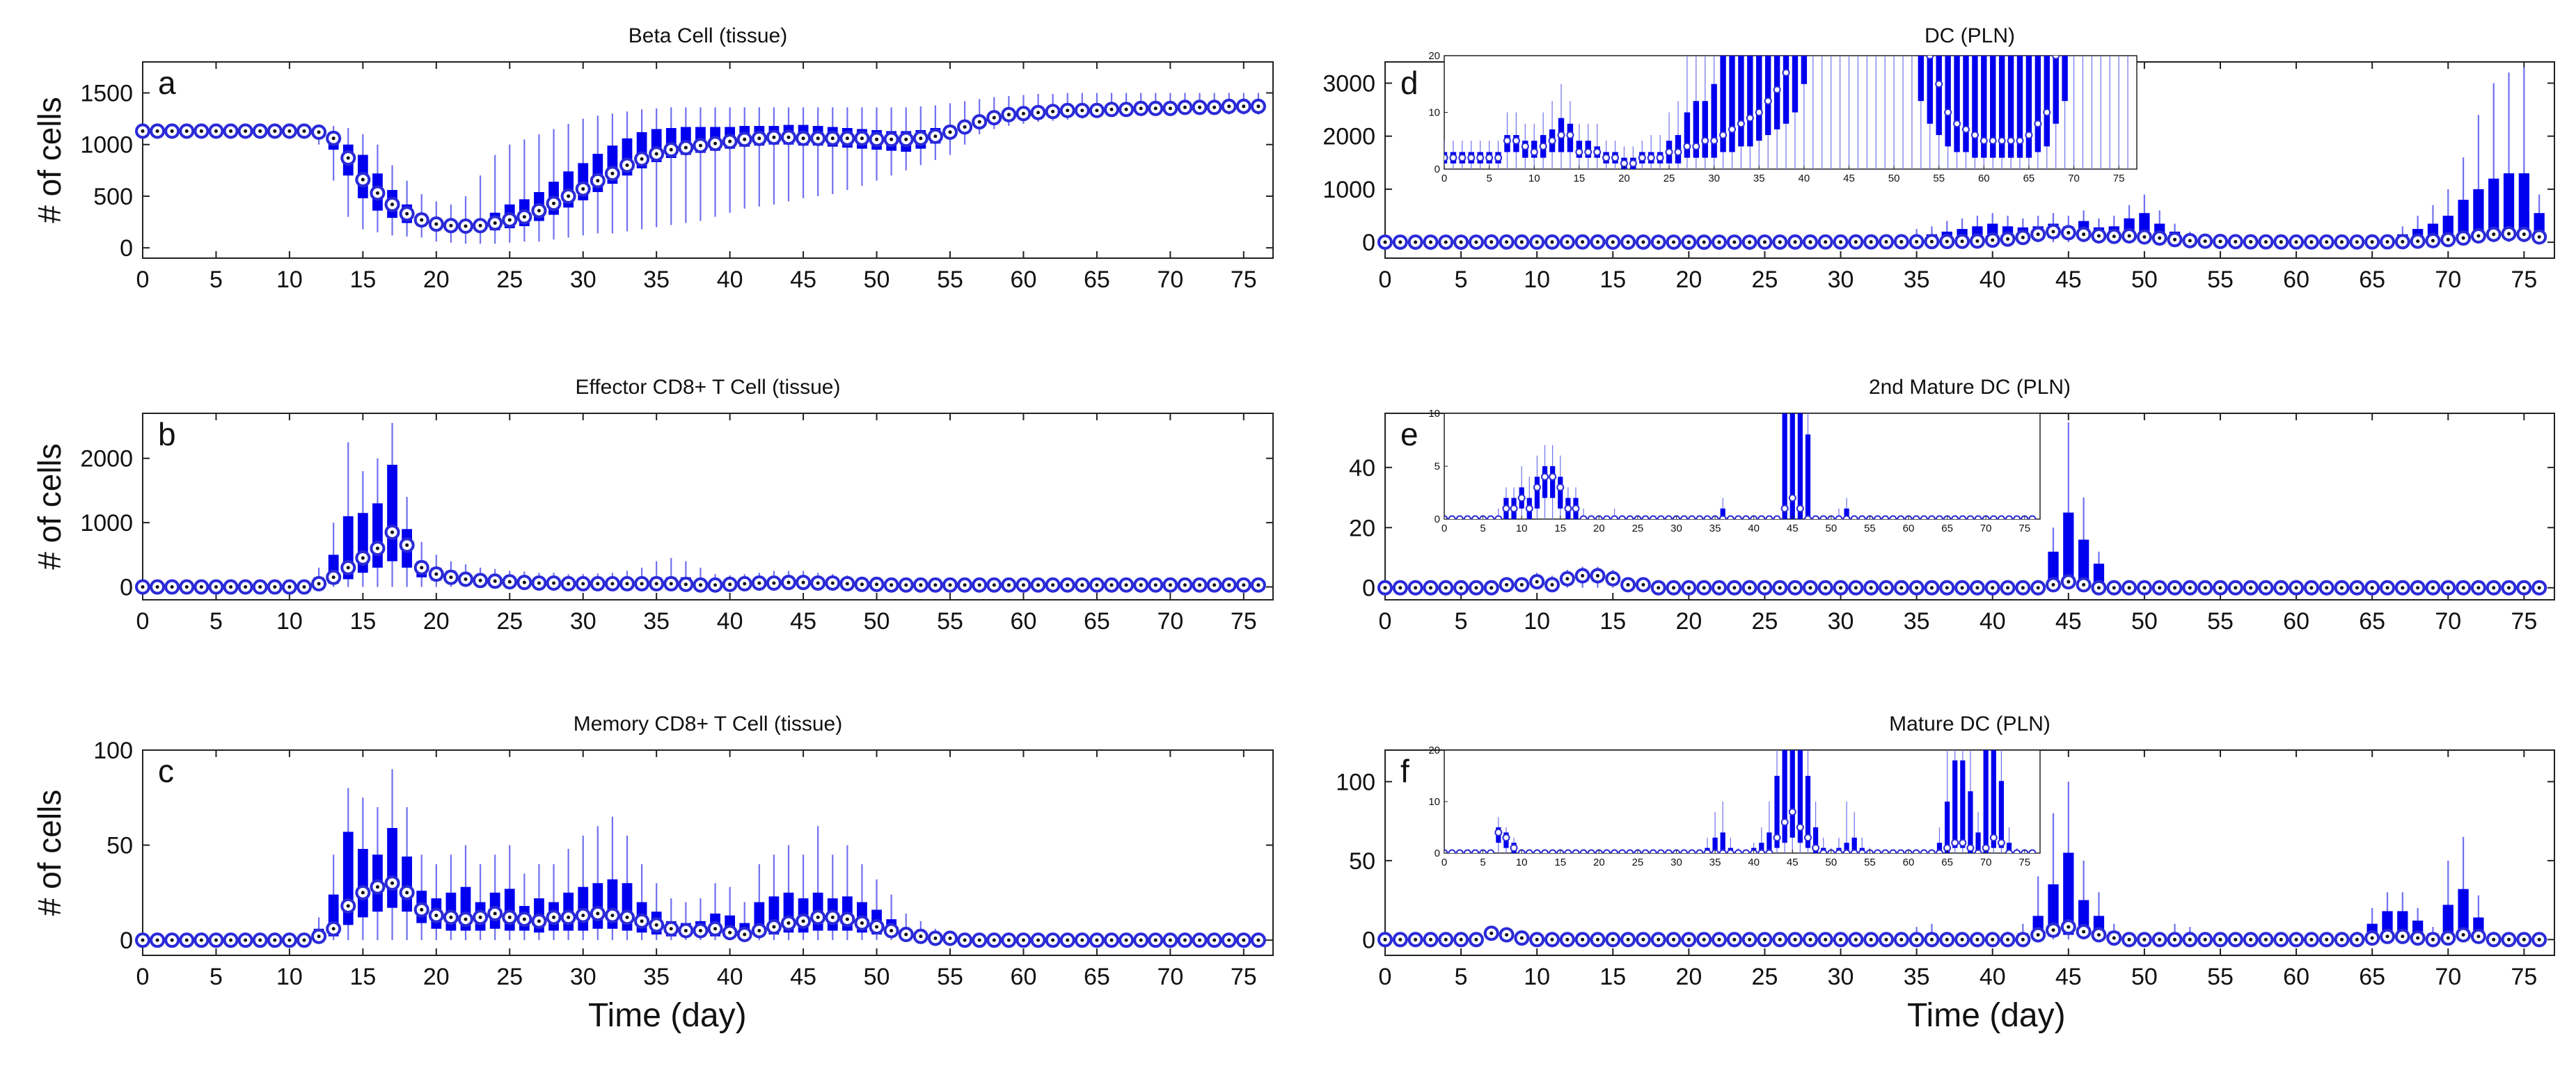  I want to click on panel-title: 2nd Mature DC (PLN), so click(1970, 387).